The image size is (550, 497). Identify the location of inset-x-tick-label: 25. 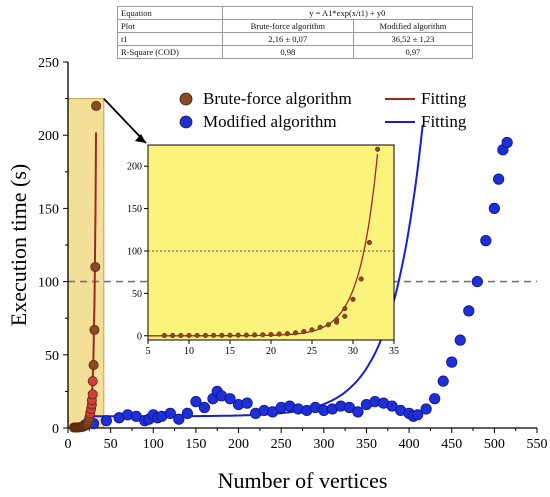
(312, 351).